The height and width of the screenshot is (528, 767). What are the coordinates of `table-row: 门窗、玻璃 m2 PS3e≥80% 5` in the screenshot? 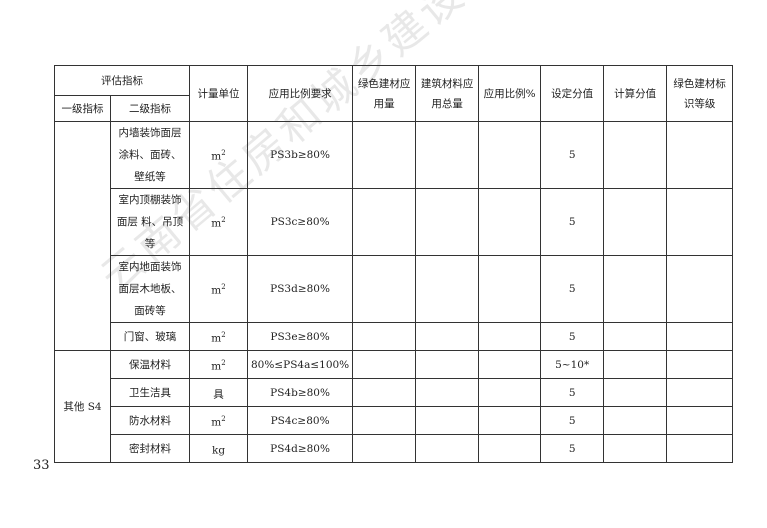 It's located at (394, 336).